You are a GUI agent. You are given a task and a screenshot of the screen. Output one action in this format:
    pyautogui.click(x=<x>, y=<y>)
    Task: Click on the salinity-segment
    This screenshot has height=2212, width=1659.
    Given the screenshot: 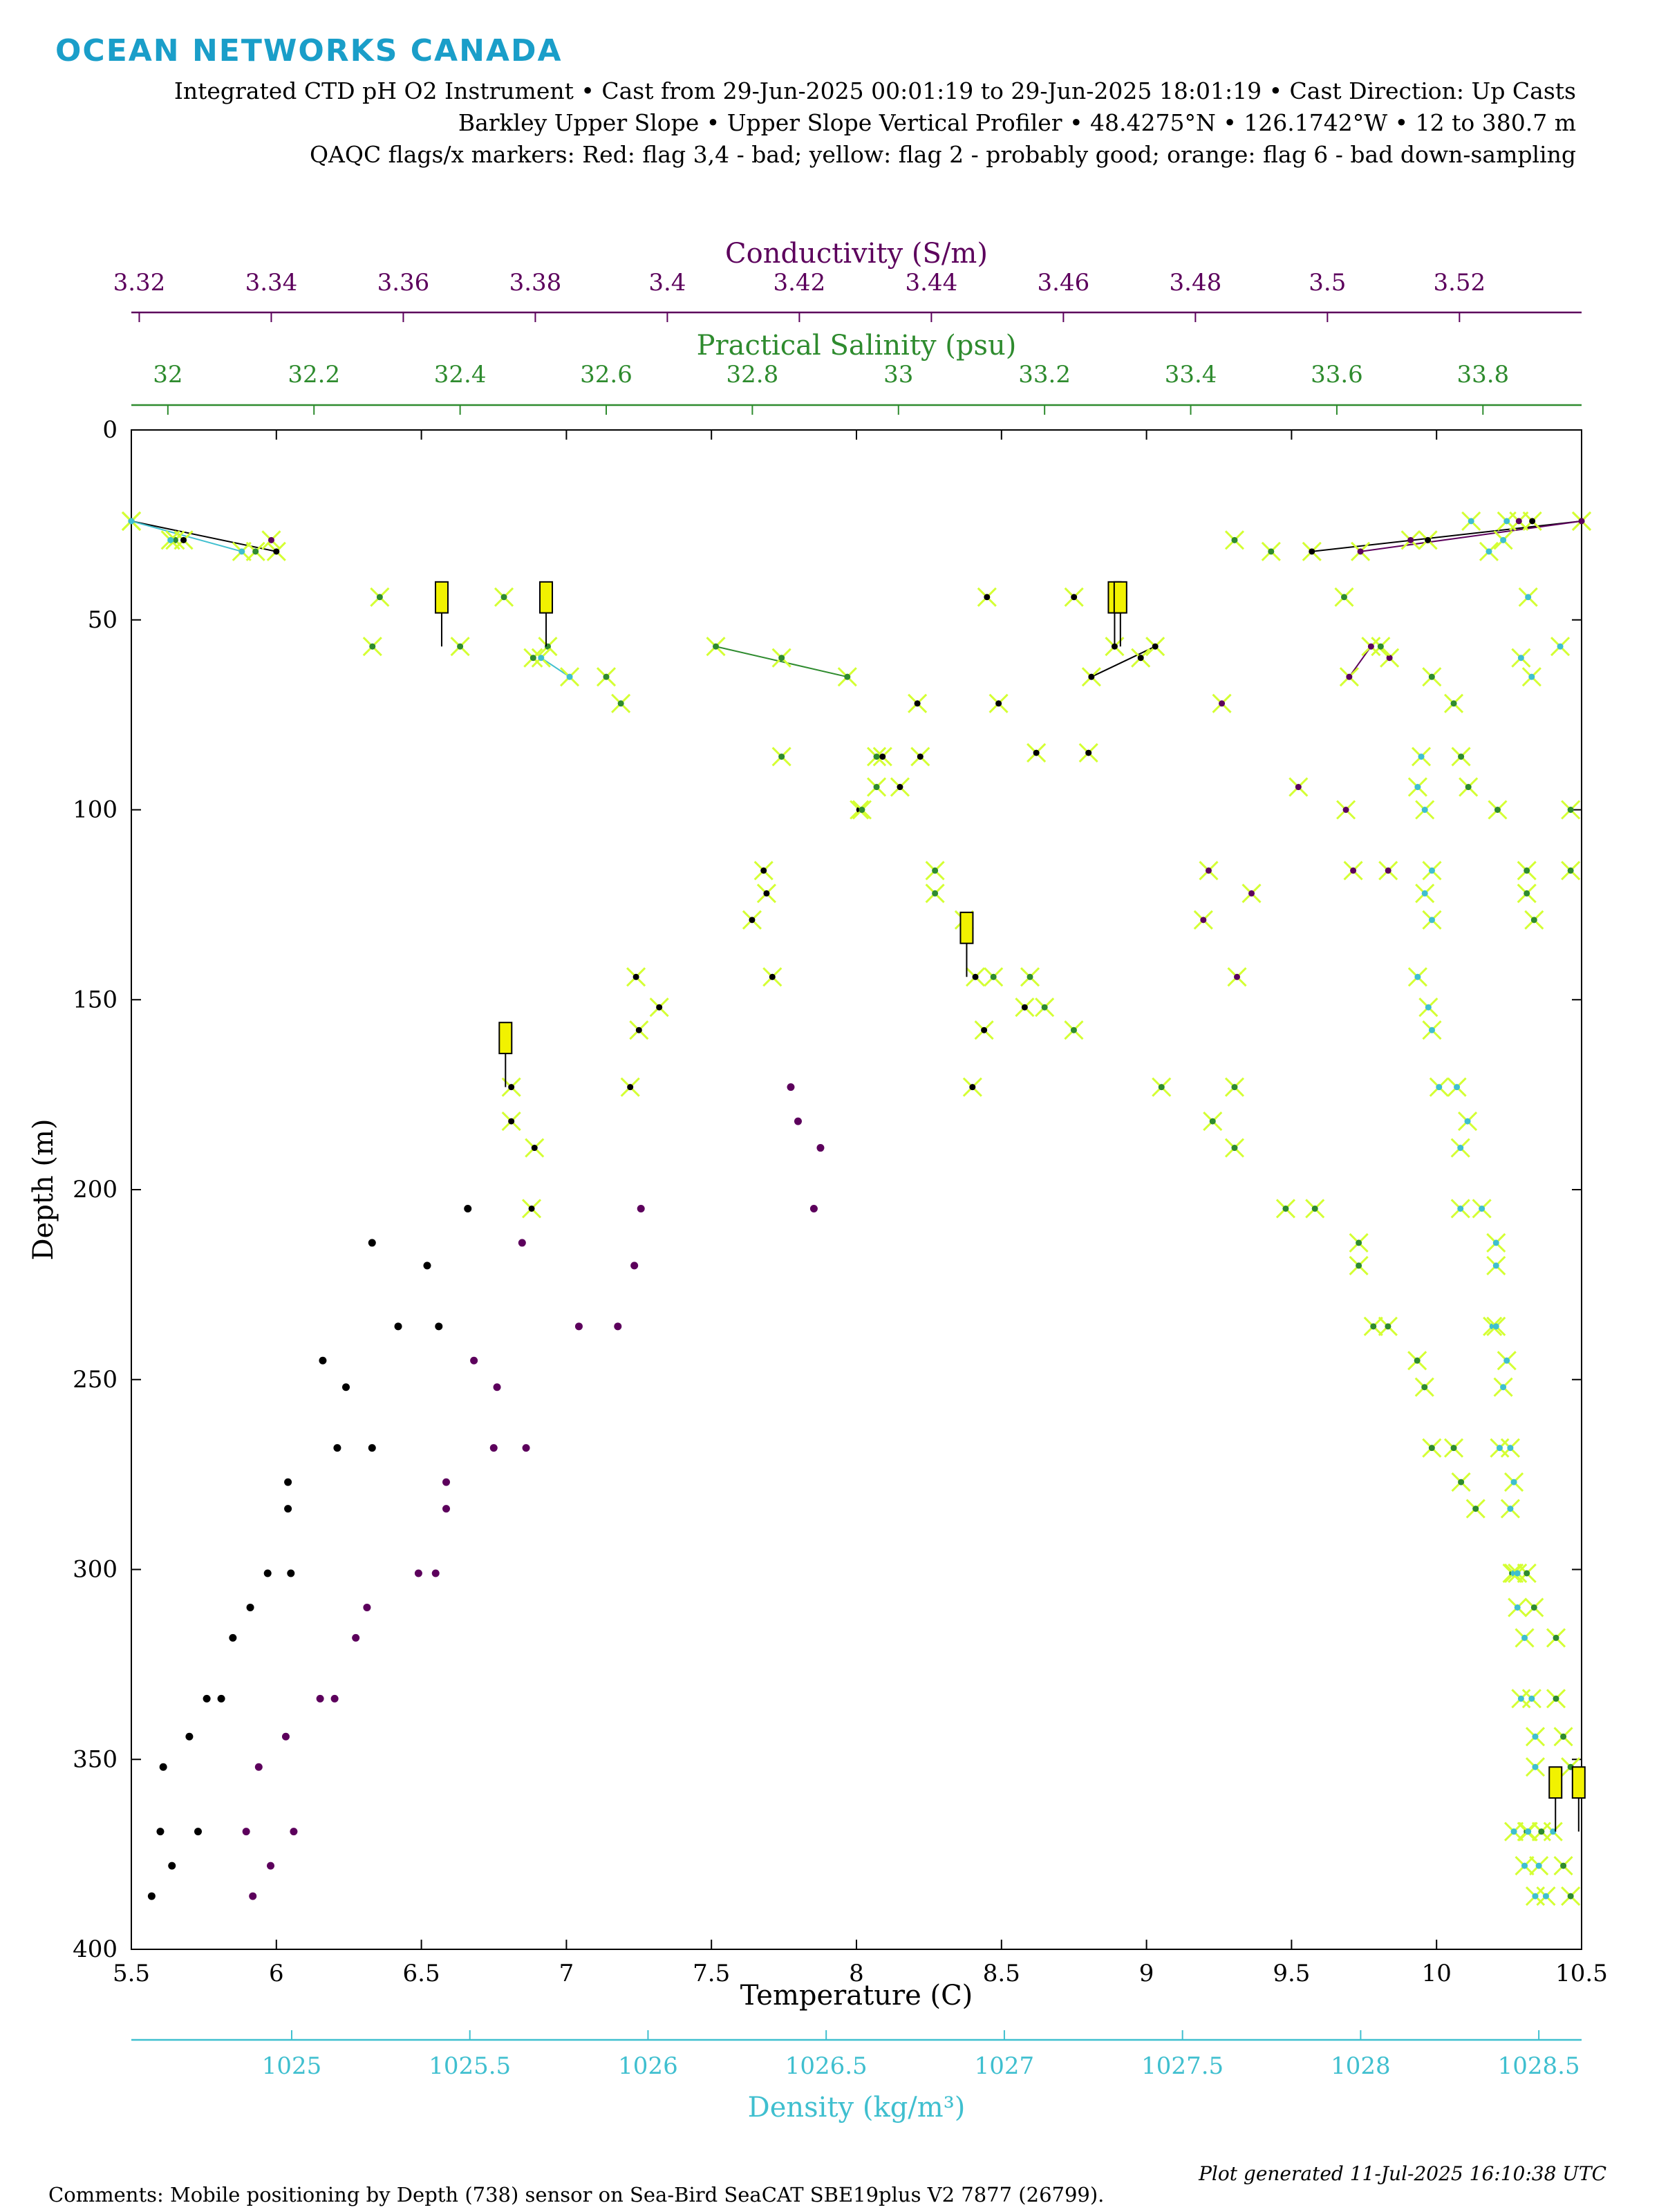 What is the action you would take?
    pyautogui.click(x=781, y=662)
    